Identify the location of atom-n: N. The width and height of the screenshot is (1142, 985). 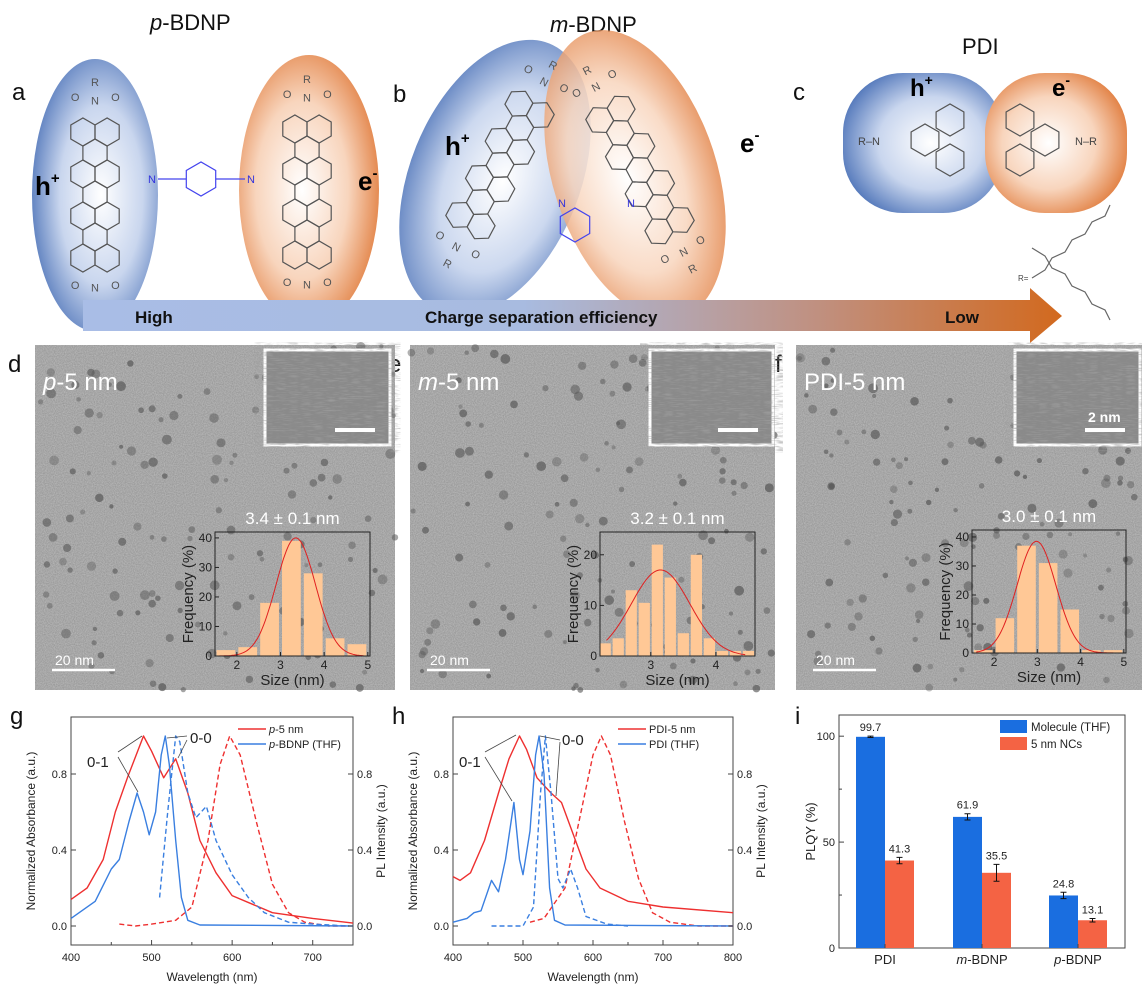
(95, 102).